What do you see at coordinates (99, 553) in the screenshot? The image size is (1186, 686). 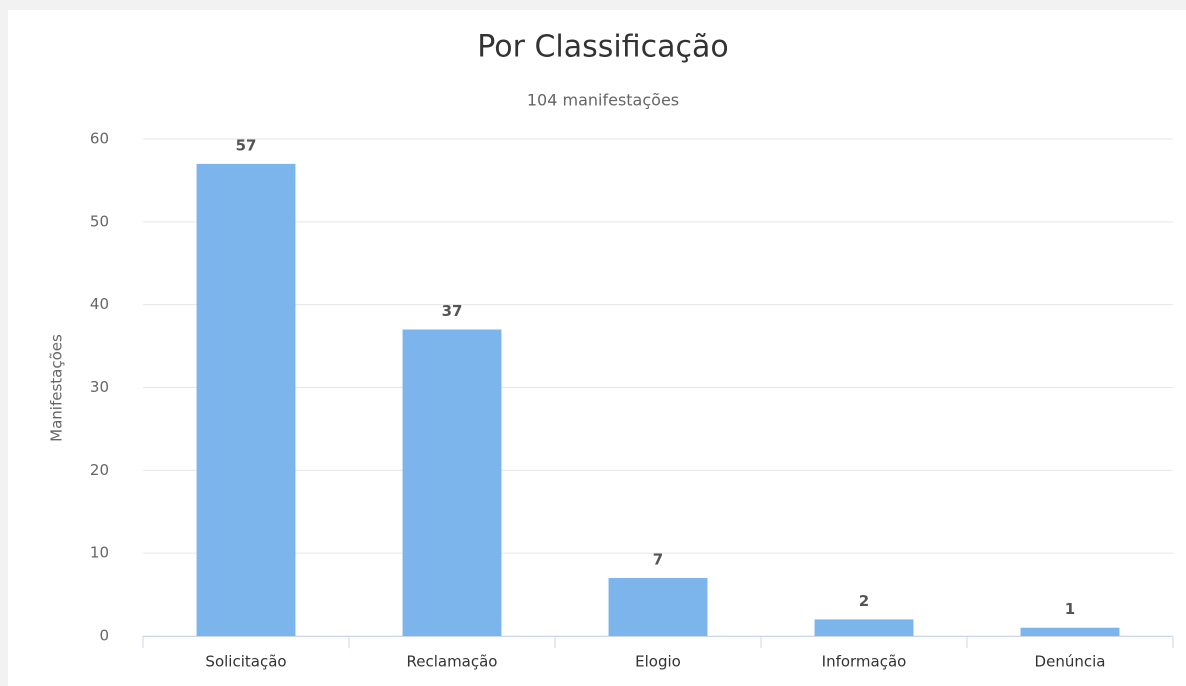 I see `y-tick-label: 10` at bounding box center [99, 553].